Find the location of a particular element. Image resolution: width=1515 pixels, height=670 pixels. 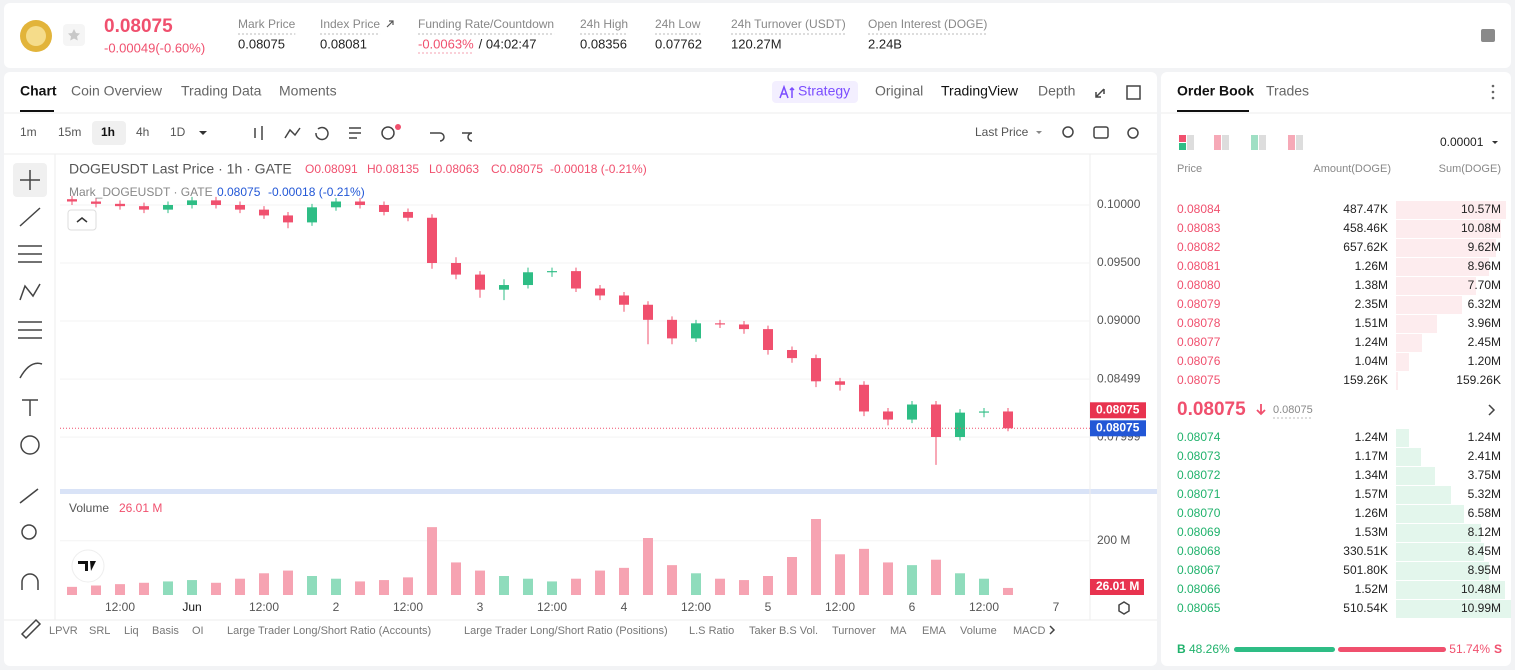

chart-tab: Coin Overview is located at coordinates (117, 91).